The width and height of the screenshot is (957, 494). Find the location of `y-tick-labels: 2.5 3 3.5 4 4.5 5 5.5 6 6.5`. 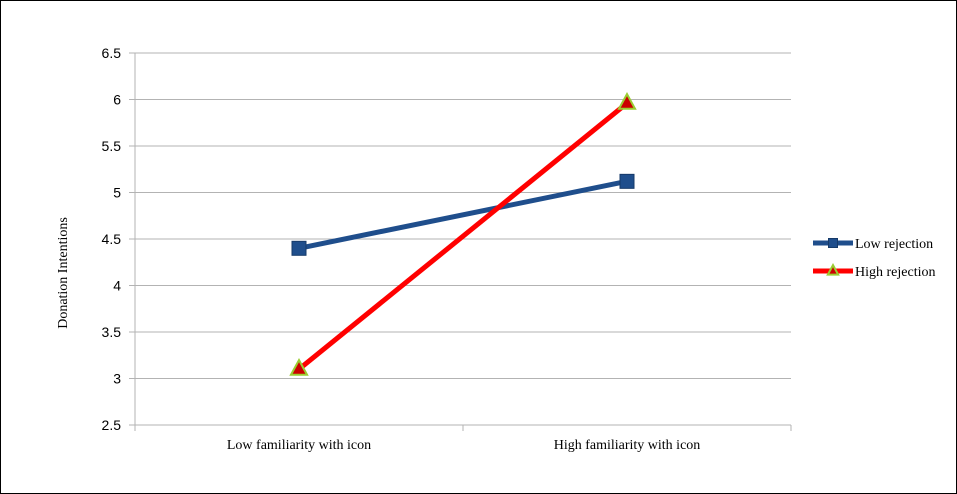

y-tick-labels: 2.5 3 3.5 4 4.5 5 5.5 6 6.5 is located at coordinates (112, 239).